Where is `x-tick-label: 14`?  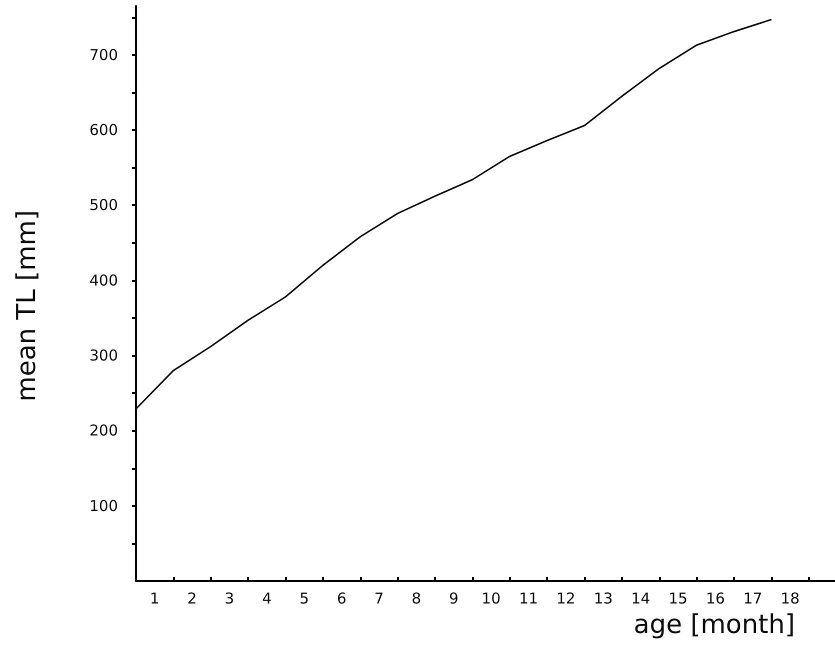
x-tick-label: 14 is located at coordinates (640, 599).